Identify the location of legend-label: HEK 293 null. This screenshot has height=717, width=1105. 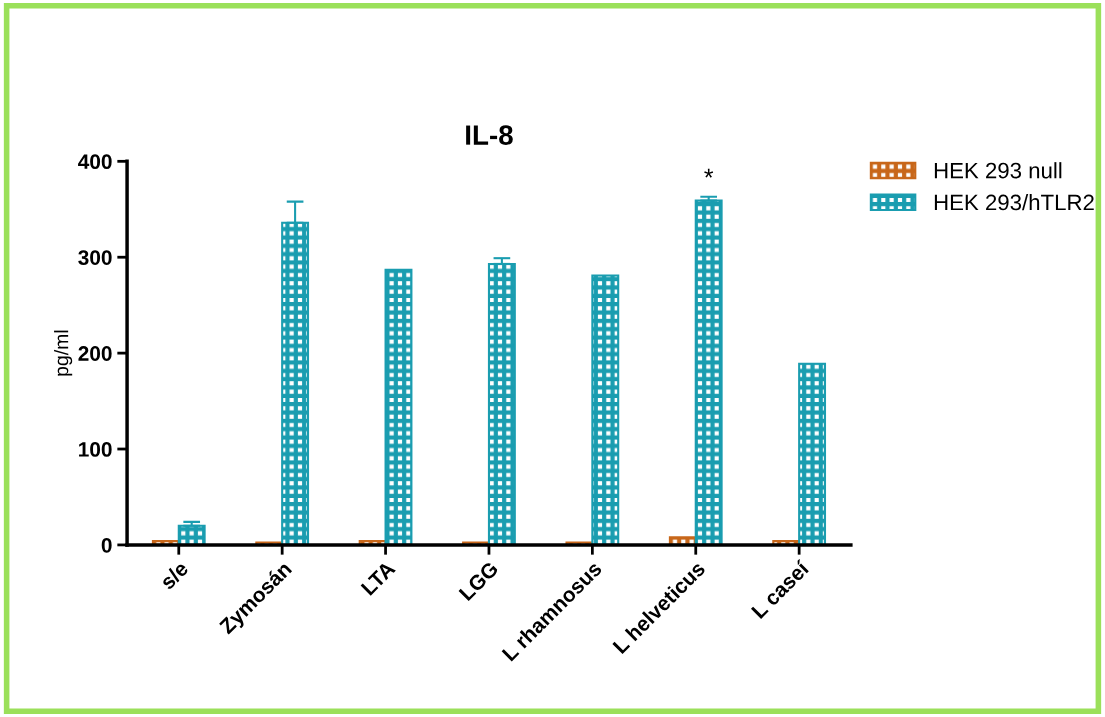
(998, 170).